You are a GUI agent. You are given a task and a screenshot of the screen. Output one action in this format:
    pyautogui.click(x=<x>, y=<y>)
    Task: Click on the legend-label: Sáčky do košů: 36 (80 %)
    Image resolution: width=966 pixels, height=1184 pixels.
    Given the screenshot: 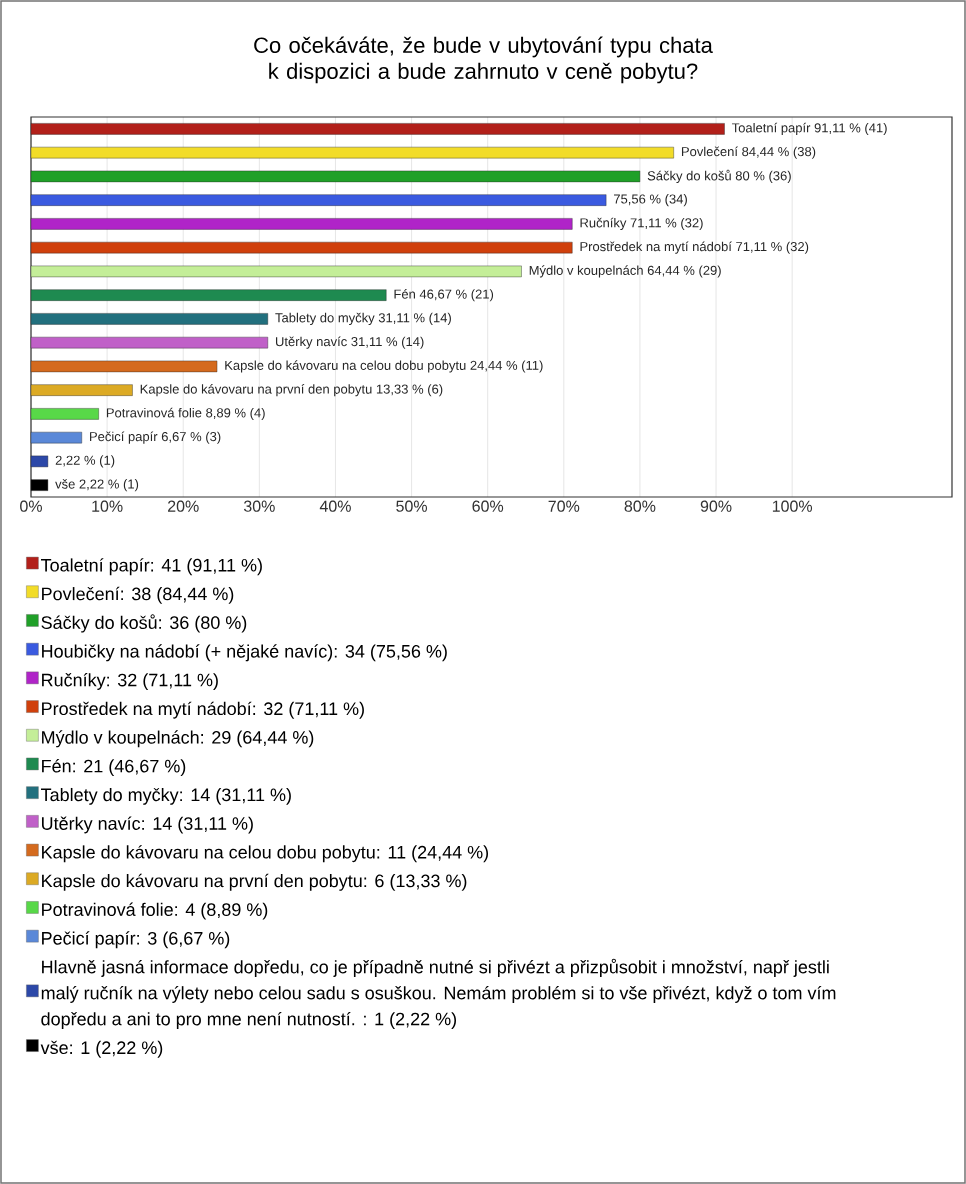 What is the action you would take?
    pyautogui.click(x=144, y=623)
    